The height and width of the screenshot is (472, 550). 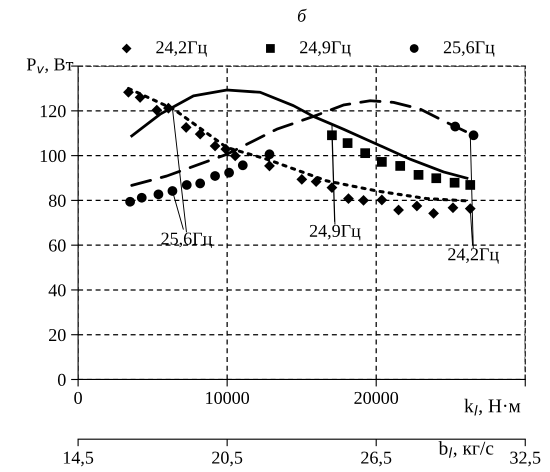 What do you see at coordinates (57, 290) in the screenshot?
I see `y-tick-label: 40` at bounding box center [57, 290].